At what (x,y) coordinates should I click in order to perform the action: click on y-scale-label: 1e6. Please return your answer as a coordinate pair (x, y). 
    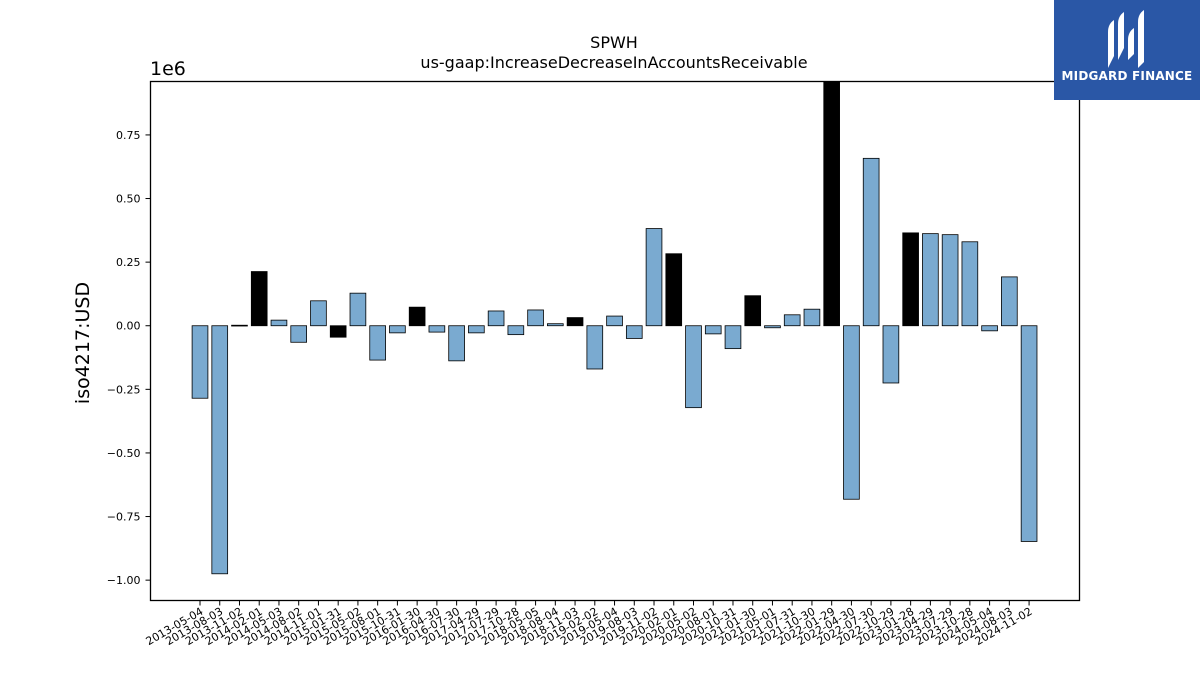
    Looking at the image, I should click on (168, 69).